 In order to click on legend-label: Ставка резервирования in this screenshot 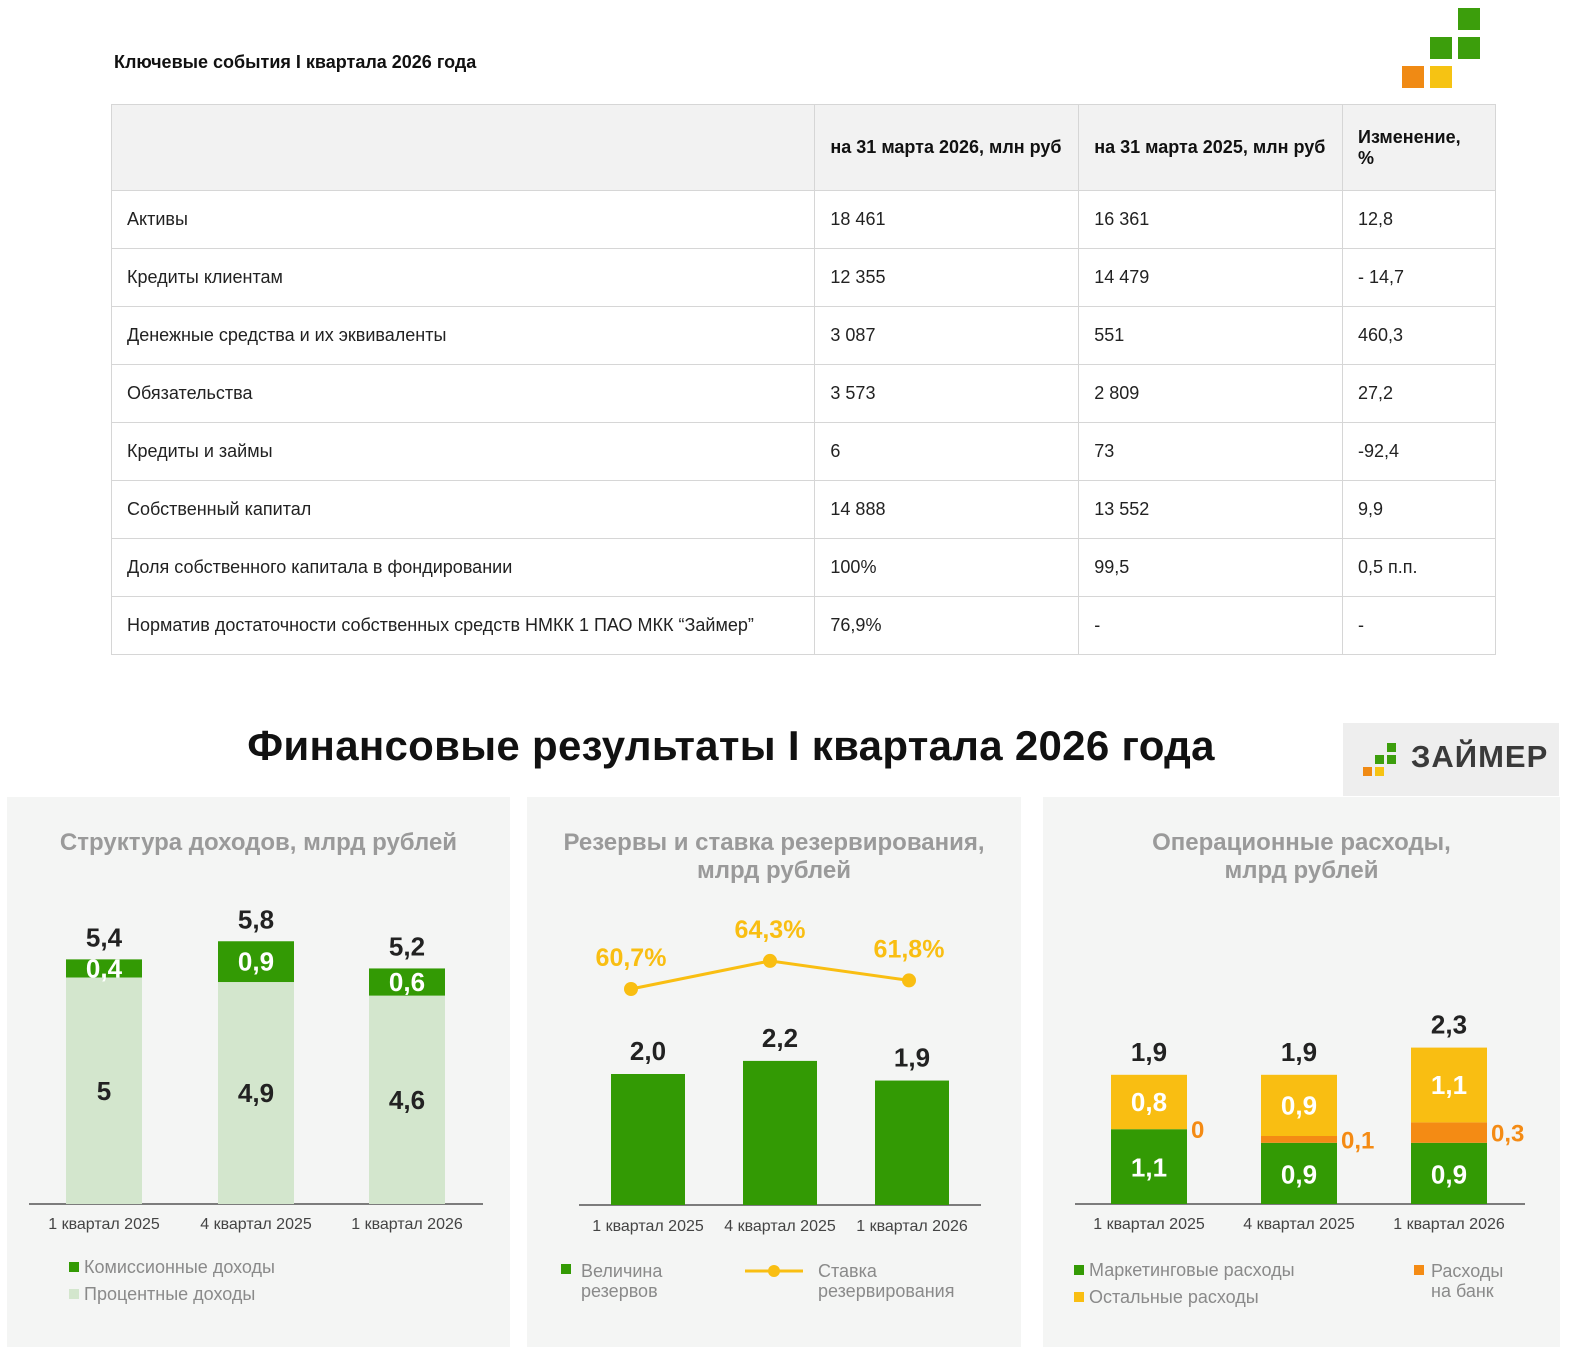, I will do `click(886, 1281)`.